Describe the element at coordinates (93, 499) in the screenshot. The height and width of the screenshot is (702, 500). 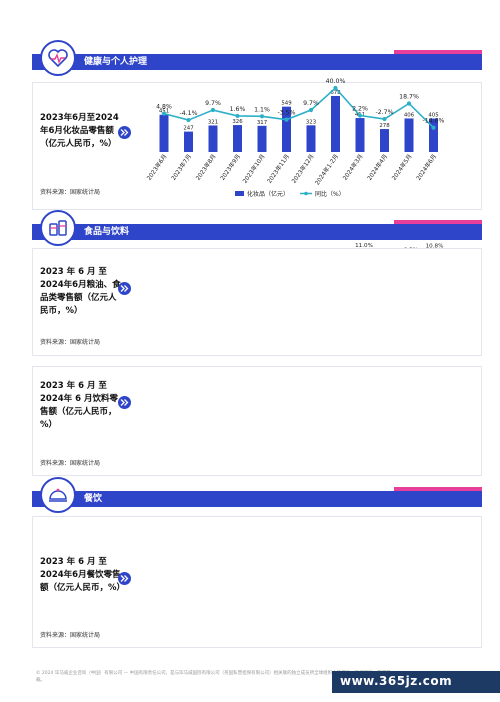
I see `section-title: 餐饮` at that location.